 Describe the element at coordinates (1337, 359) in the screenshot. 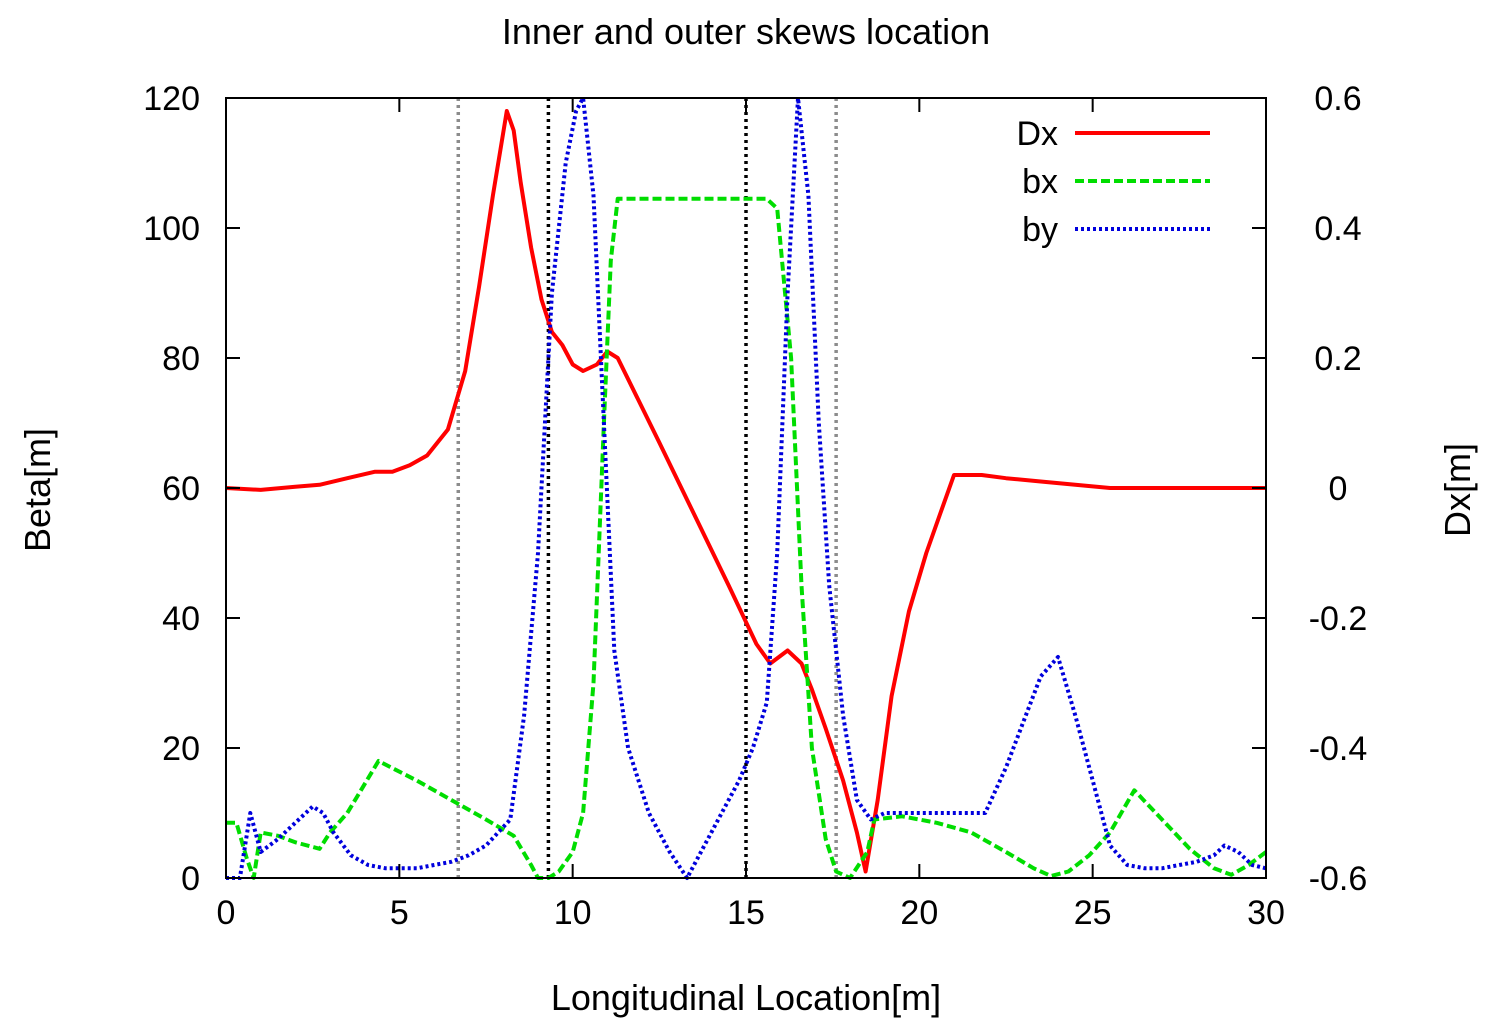

I see `y2-tick-label: 0.2` at that location.